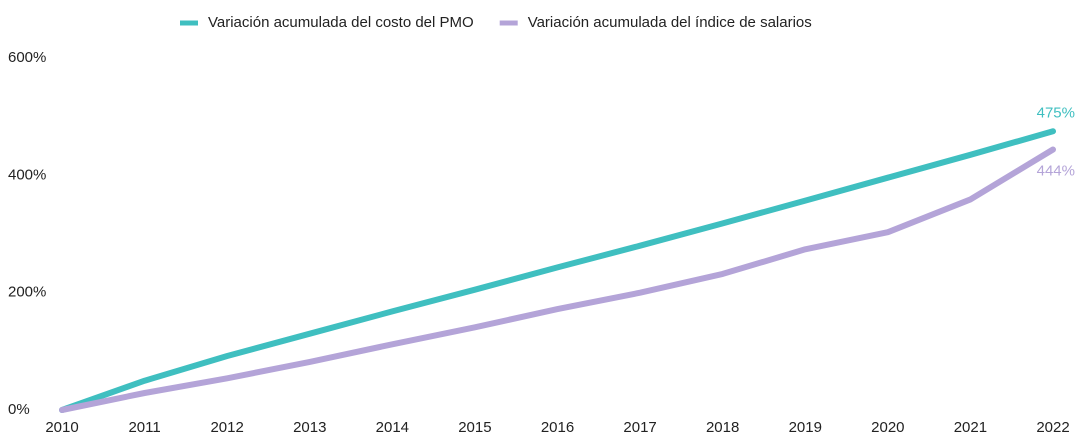  I want to click on x-tick-label: 2015, so click(474, 427).